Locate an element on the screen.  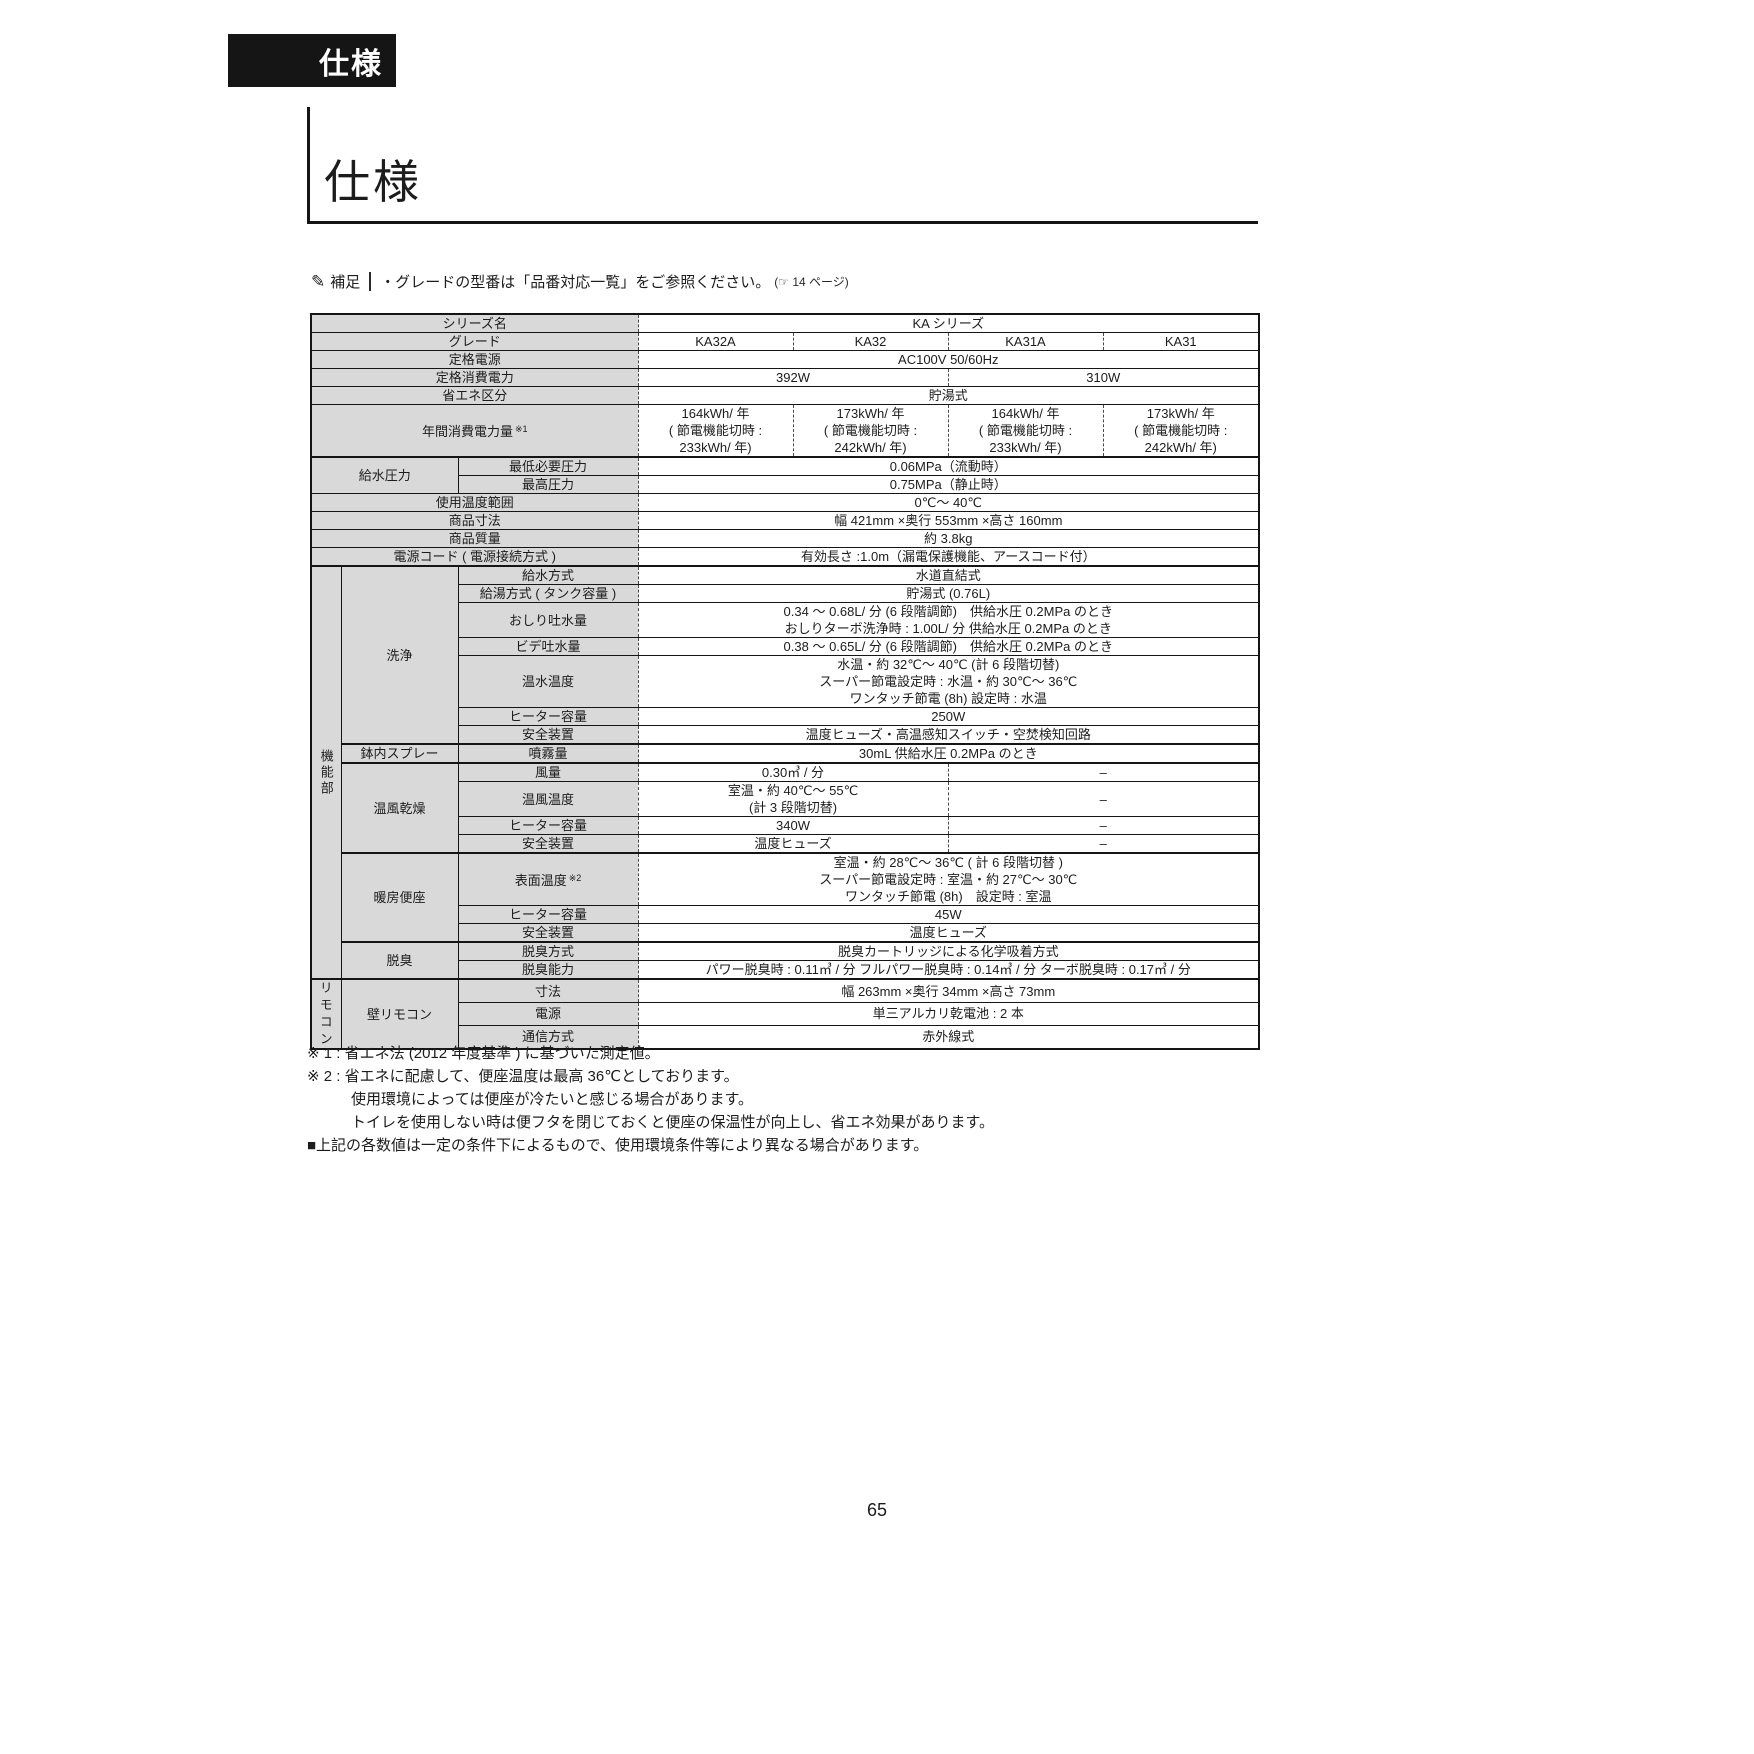
row-value-left: 0.30㎥ / 分 is located at coordinates (793, 772).